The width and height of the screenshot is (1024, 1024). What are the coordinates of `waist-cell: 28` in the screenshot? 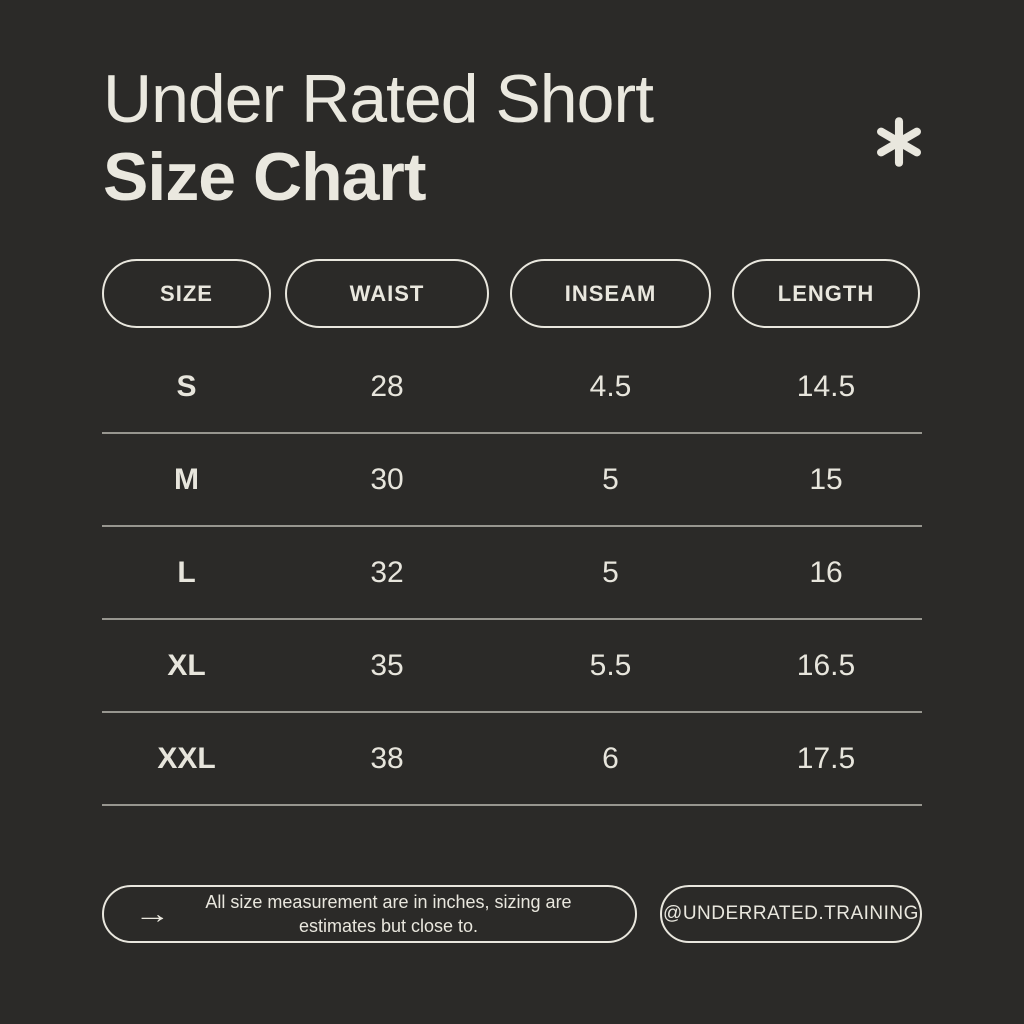 It's located at (387, 386).